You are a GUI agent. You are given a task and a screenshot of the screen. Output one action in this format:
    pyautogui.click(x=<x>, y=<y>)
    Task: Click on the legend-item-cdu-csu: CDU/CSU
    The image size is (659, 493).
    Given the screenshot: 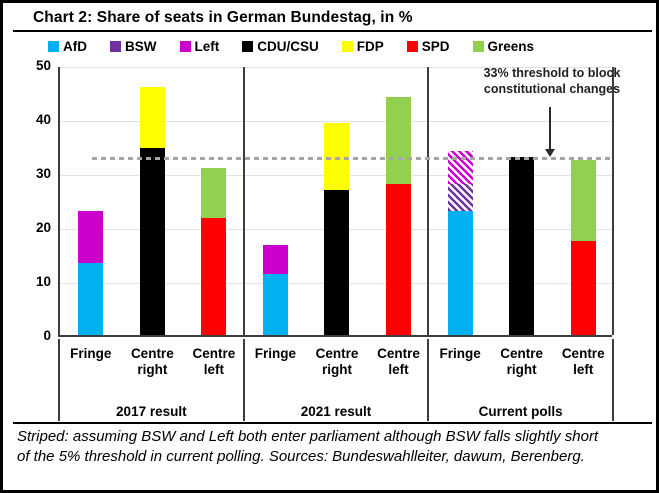 What is the action you would take?
    pyautogui.click(x=280, y=46)
    